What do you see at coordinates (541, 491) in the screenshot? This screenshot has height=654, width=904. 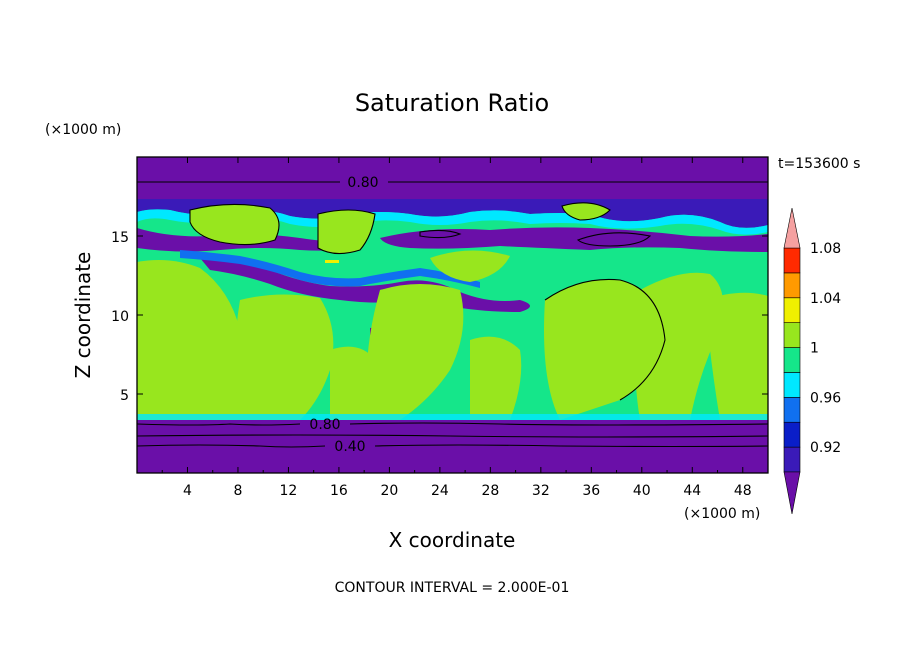 I see `x-tick-label: 32` at bounding box center [541, 491].